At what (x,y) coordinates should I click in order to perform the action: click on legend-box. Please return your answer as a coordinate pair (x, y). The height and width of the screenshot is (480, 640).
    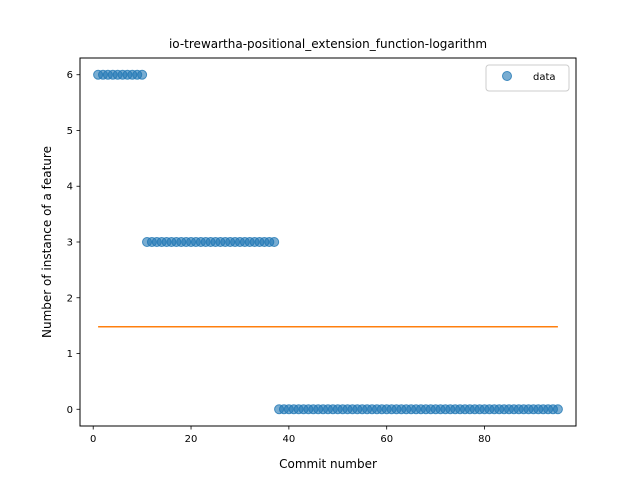
    Looking at the image, I should click on (527, 78).